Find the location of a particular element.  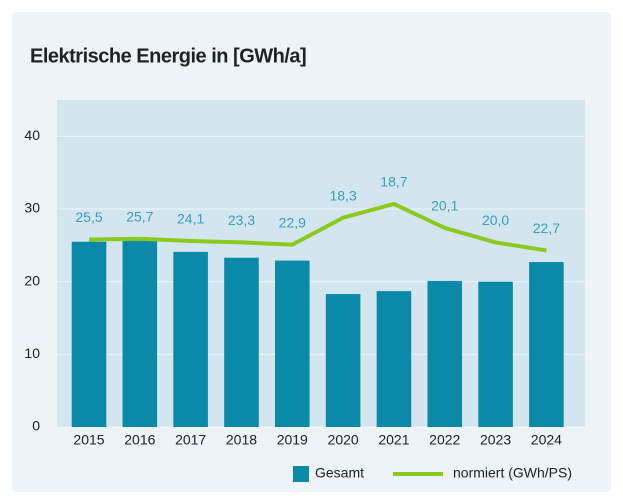

value-label: 20,1 is located at coordinates (444, 206).